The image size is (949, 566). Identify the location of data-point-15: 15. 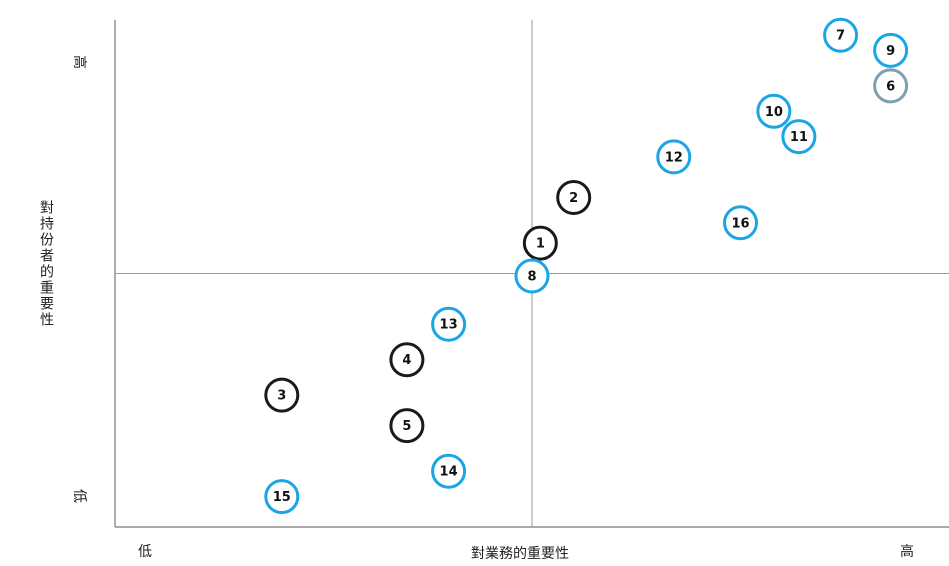
(282, 497).